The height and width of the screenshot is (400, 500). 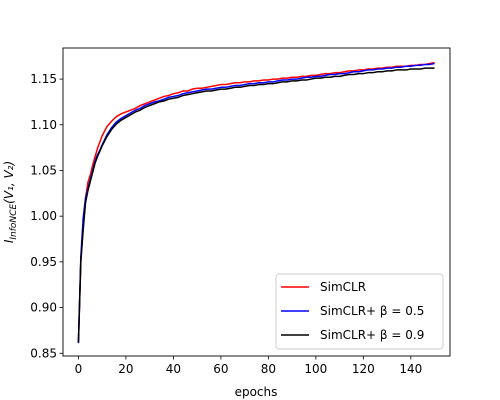 I want to click on y-tick-label: 1.00, so click(x=43, y=216).